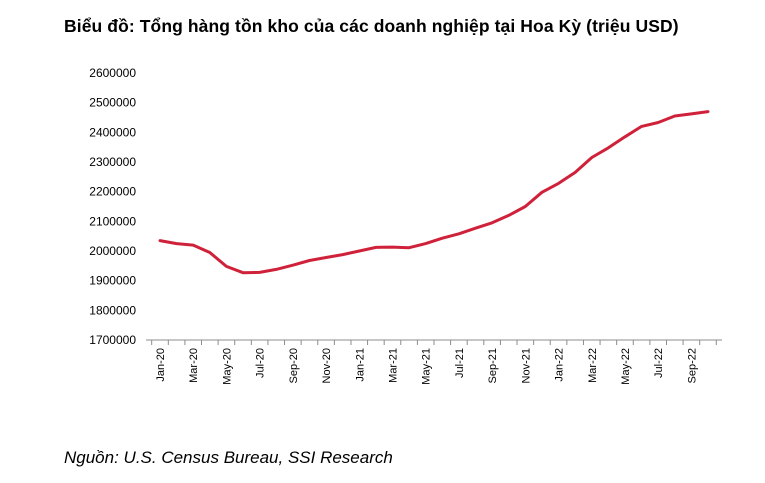  What do you see at coordinates (112, 310) in the screenshot?
I see `y-tick-label: 1800000` at bounding box center [112, 310].